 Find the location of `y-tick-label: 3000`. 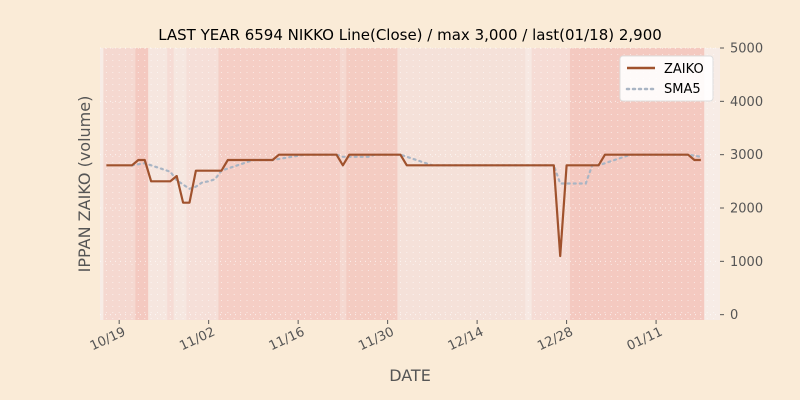

y-tick-label: 3000 is located at coordinates (746, 155).